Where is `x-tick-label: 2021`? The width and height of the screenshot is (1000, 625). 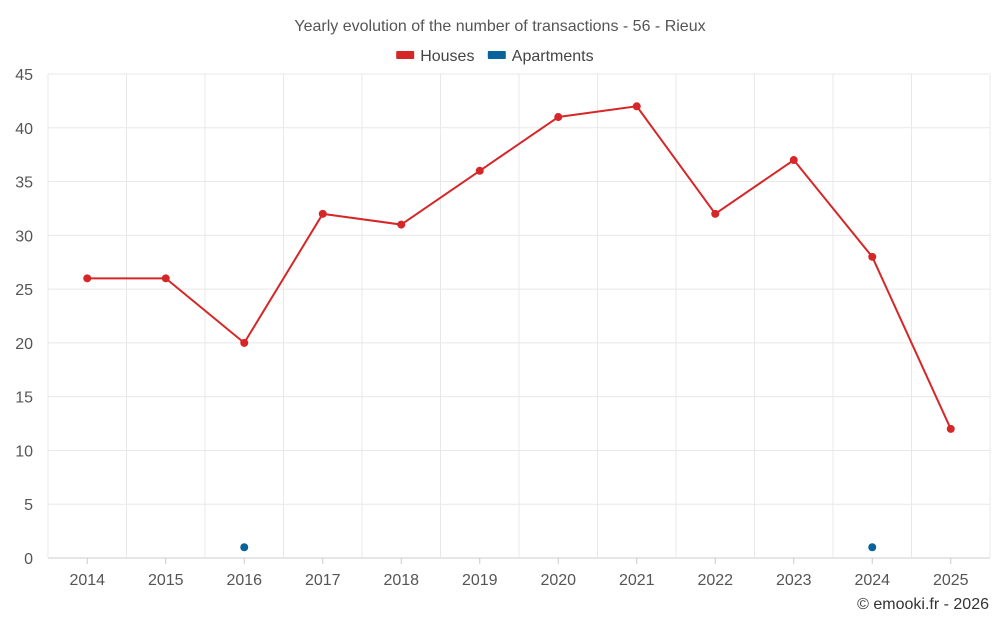
x-tick-label: 2021 is located at coordinates (637, 580).